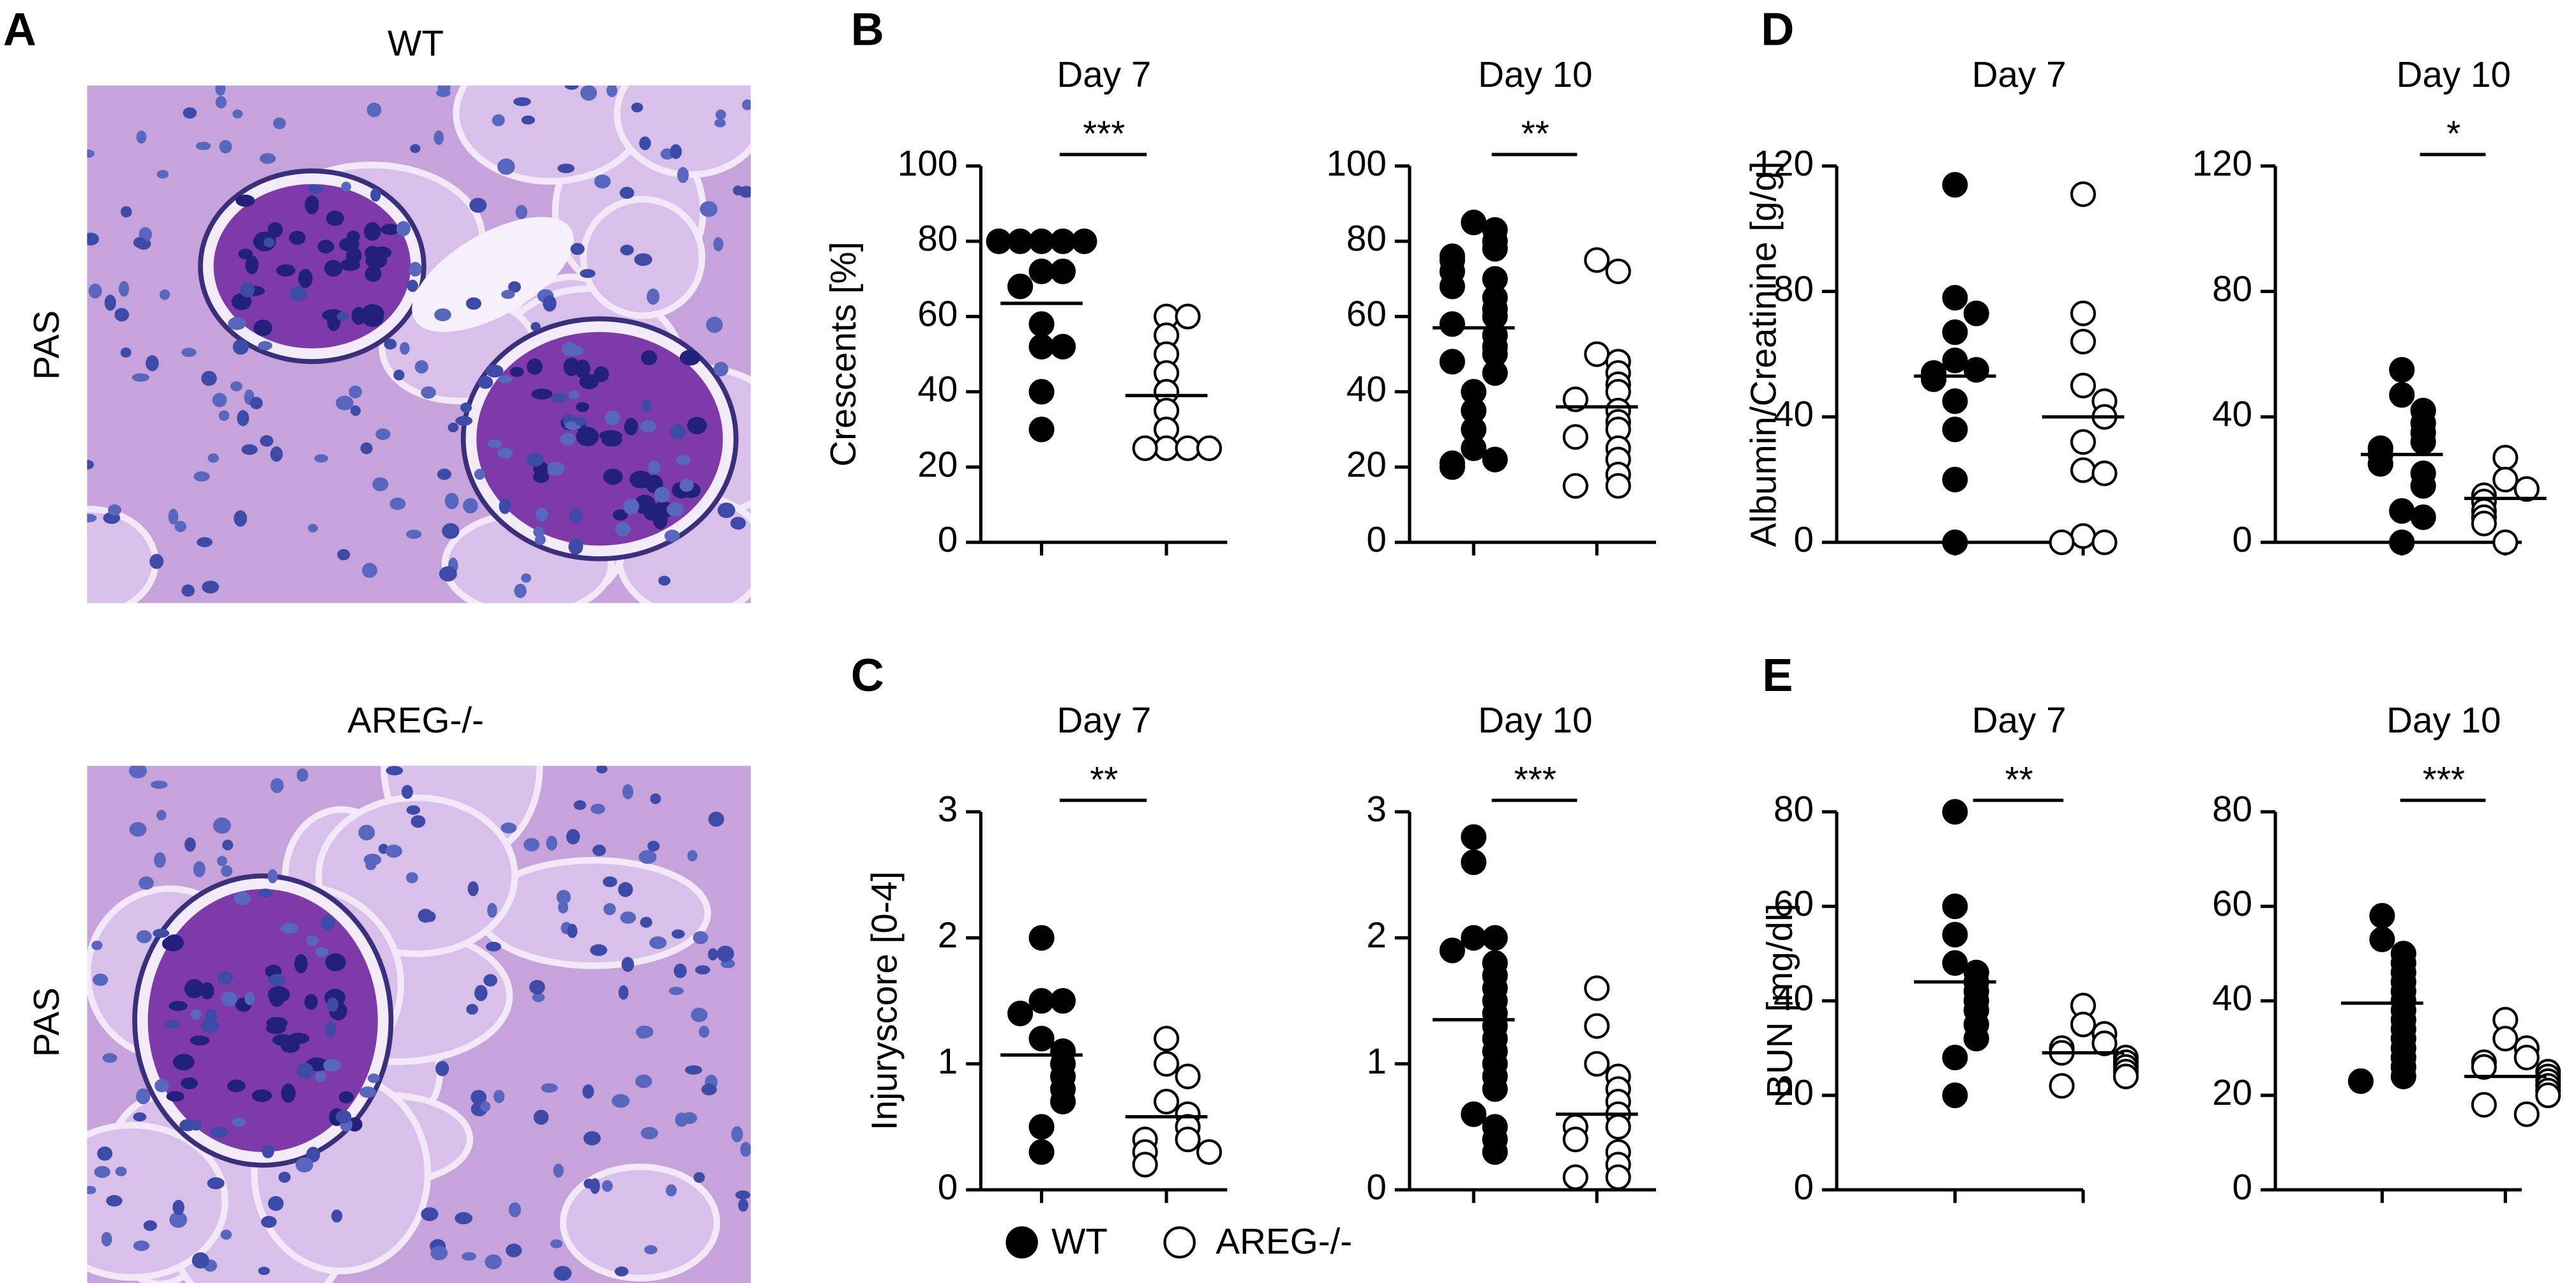 This screenshot has width=2576, height=1283. I want to click on y-axis-label: BUN [mg/dl], so click(1779, 1001).